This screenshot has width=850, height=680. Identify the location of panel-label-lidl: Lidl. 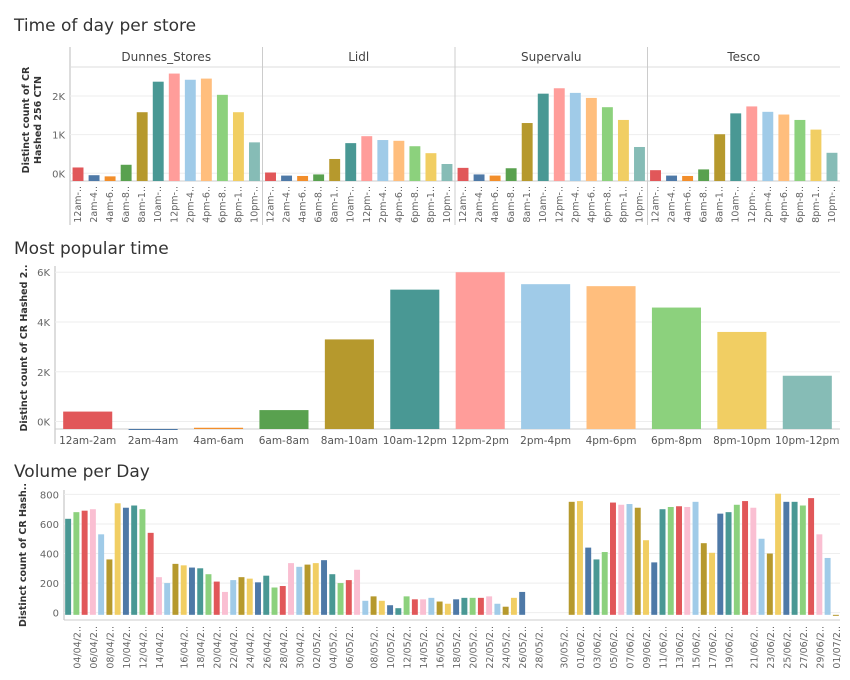
(358, 57).